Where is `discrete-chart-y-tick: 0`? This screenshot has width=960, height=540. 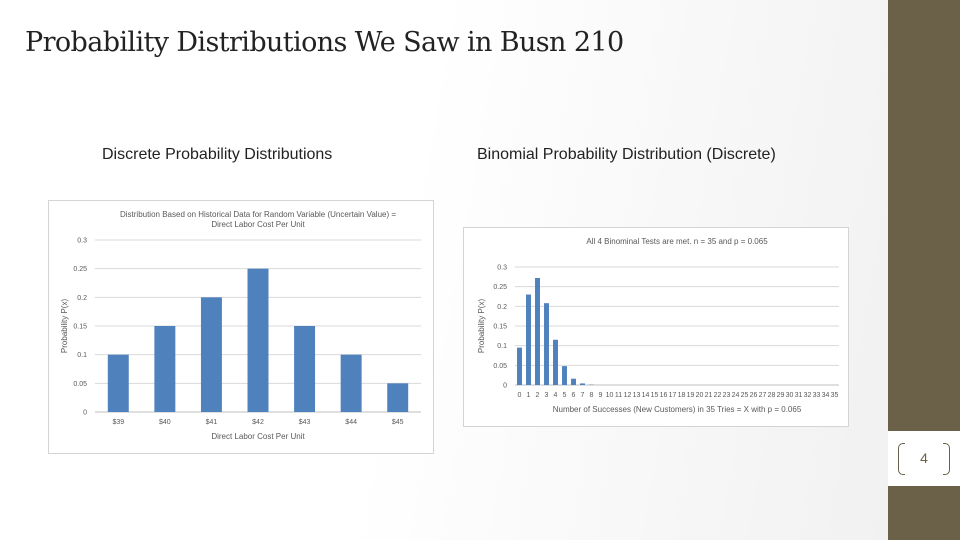 discrete-chart-y-tick: 0 is located at coordinates (85, 413).